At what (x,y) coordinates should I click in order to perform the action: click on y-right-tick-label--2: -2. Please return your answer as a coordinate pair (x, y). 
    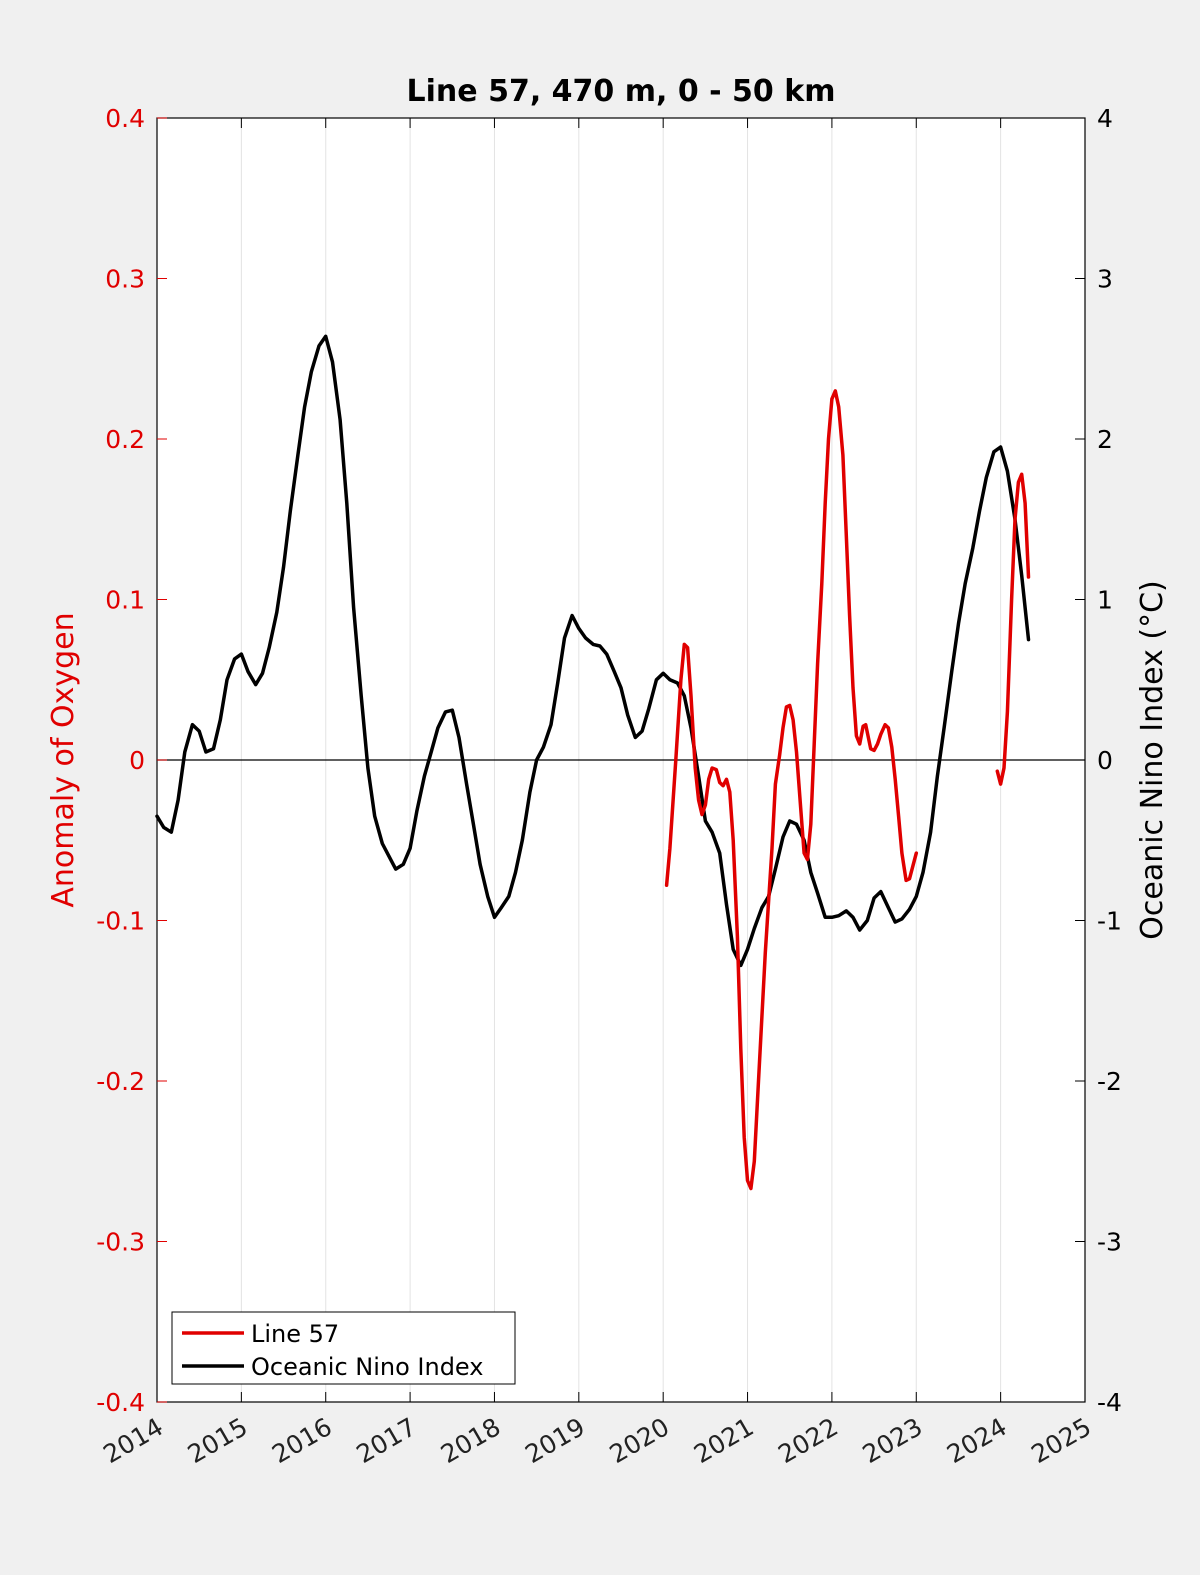
    Looking at the image, I should click on (1109, 1081).